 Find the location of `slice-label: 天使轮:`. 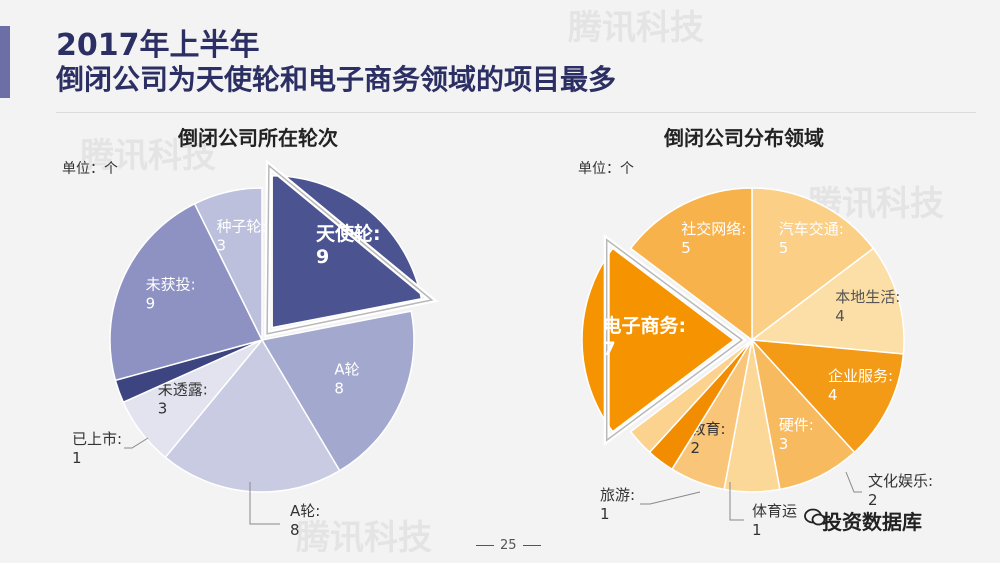

slice-label: 天使轮: is located at coordinates (348, 233).